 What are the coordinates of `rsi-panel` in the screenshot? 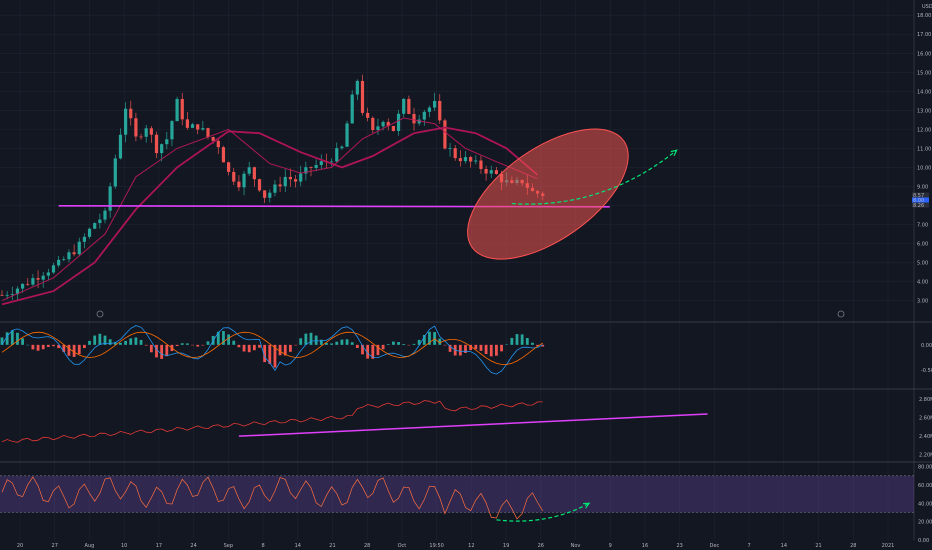 It's located at (457, 498).